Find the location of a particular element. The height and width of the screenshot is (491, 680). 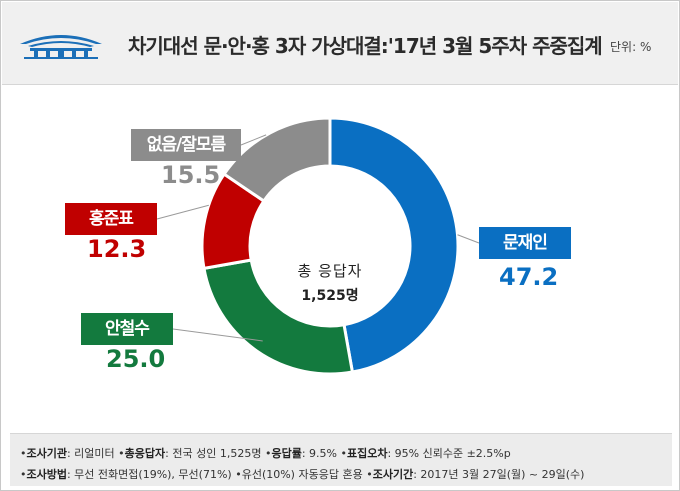

center-count: 1,525명 is located at coordinates (330, 296).